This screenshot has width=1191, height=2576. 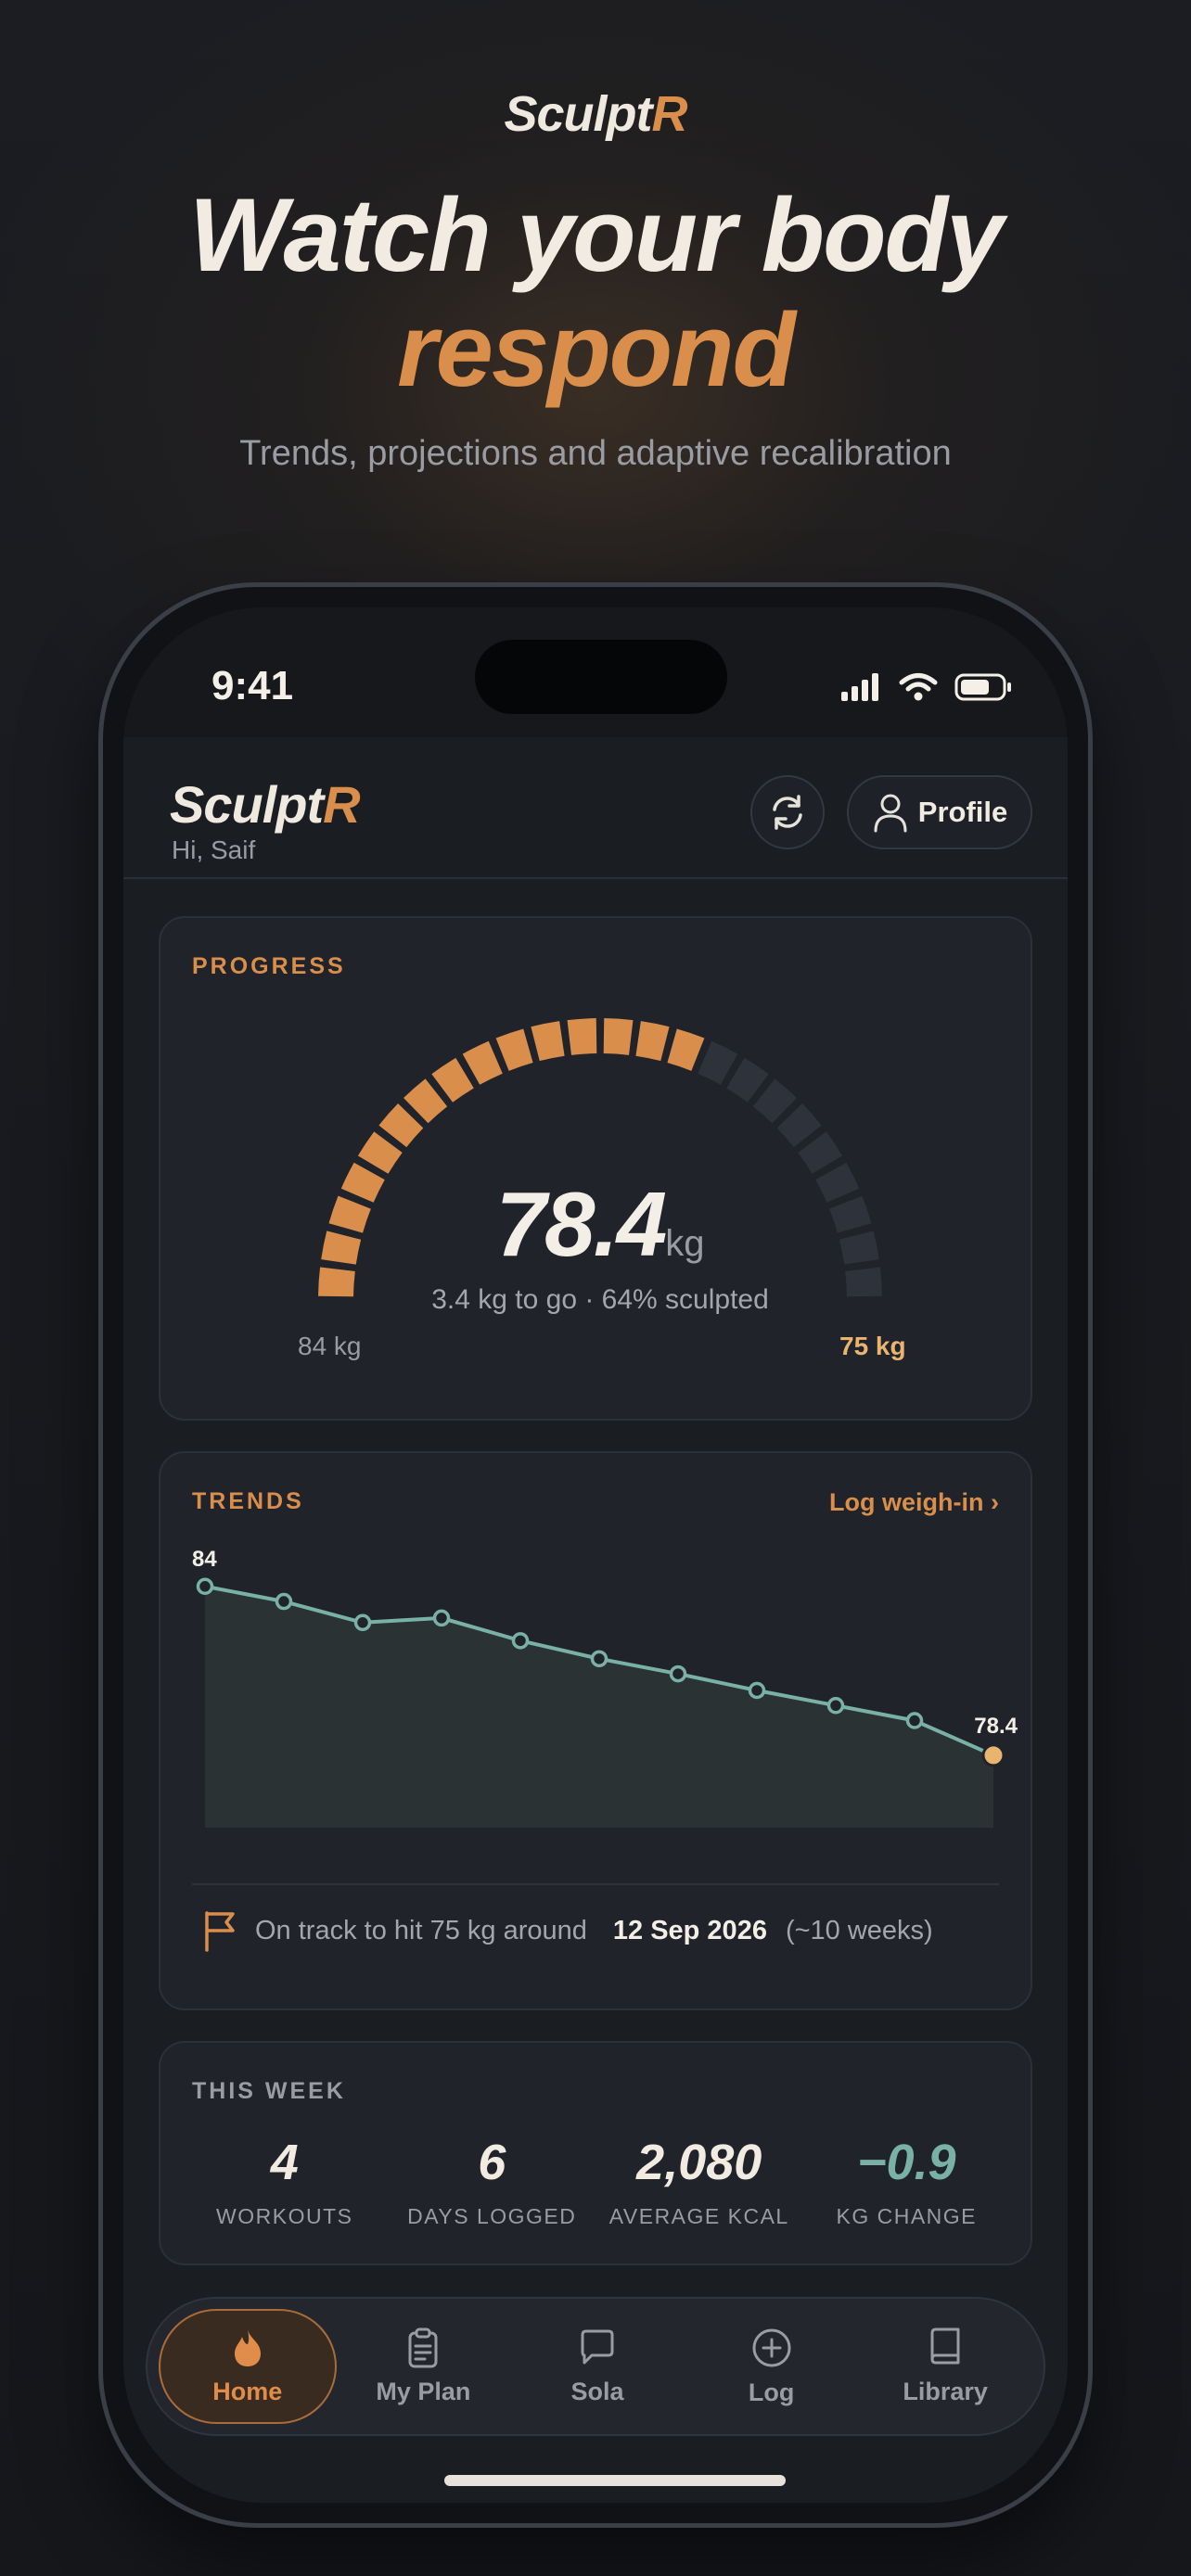 I want to click on profile-button: Profile, so click(x=939, y=812).